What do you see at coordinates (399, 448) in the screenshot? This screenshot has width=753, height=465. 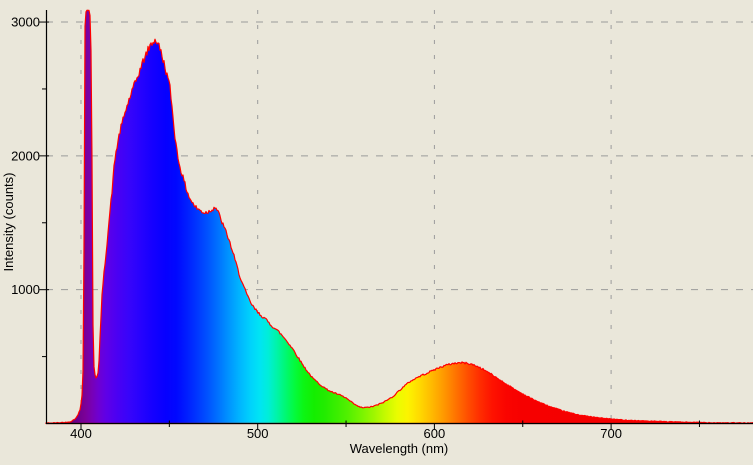 I see `x-axis-title: Wavelength (nm)` at bounding box center [399, 448].